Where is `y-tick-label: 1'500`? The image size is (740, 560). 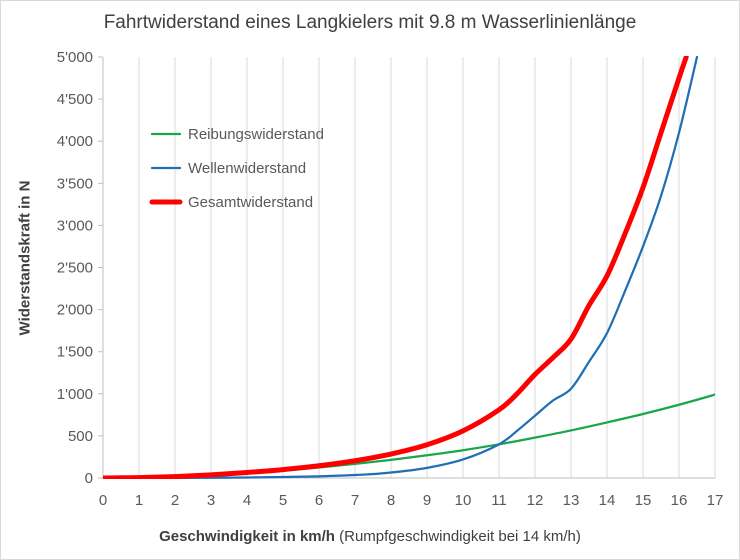 y-tick-label: 1'500 is located at coordinates (75, 352).